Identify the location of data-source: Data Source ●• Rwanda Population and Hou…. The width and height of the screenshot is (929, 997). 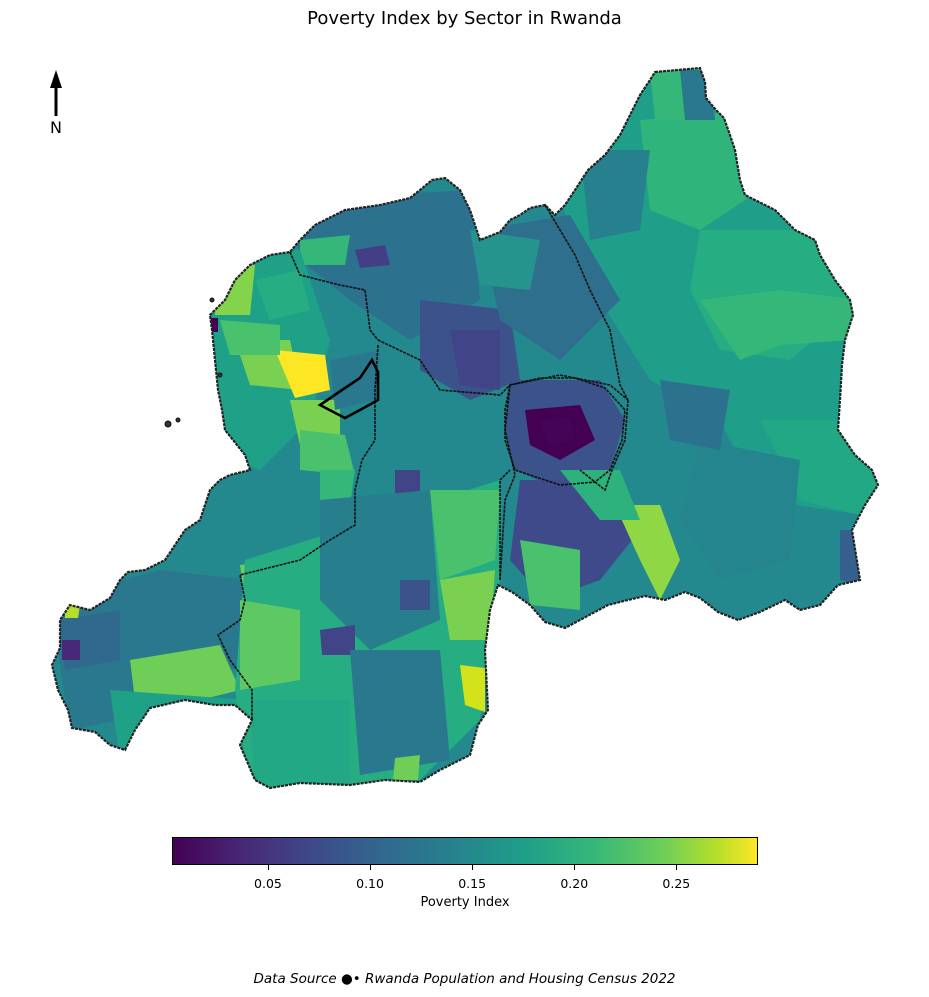
(464, 979).